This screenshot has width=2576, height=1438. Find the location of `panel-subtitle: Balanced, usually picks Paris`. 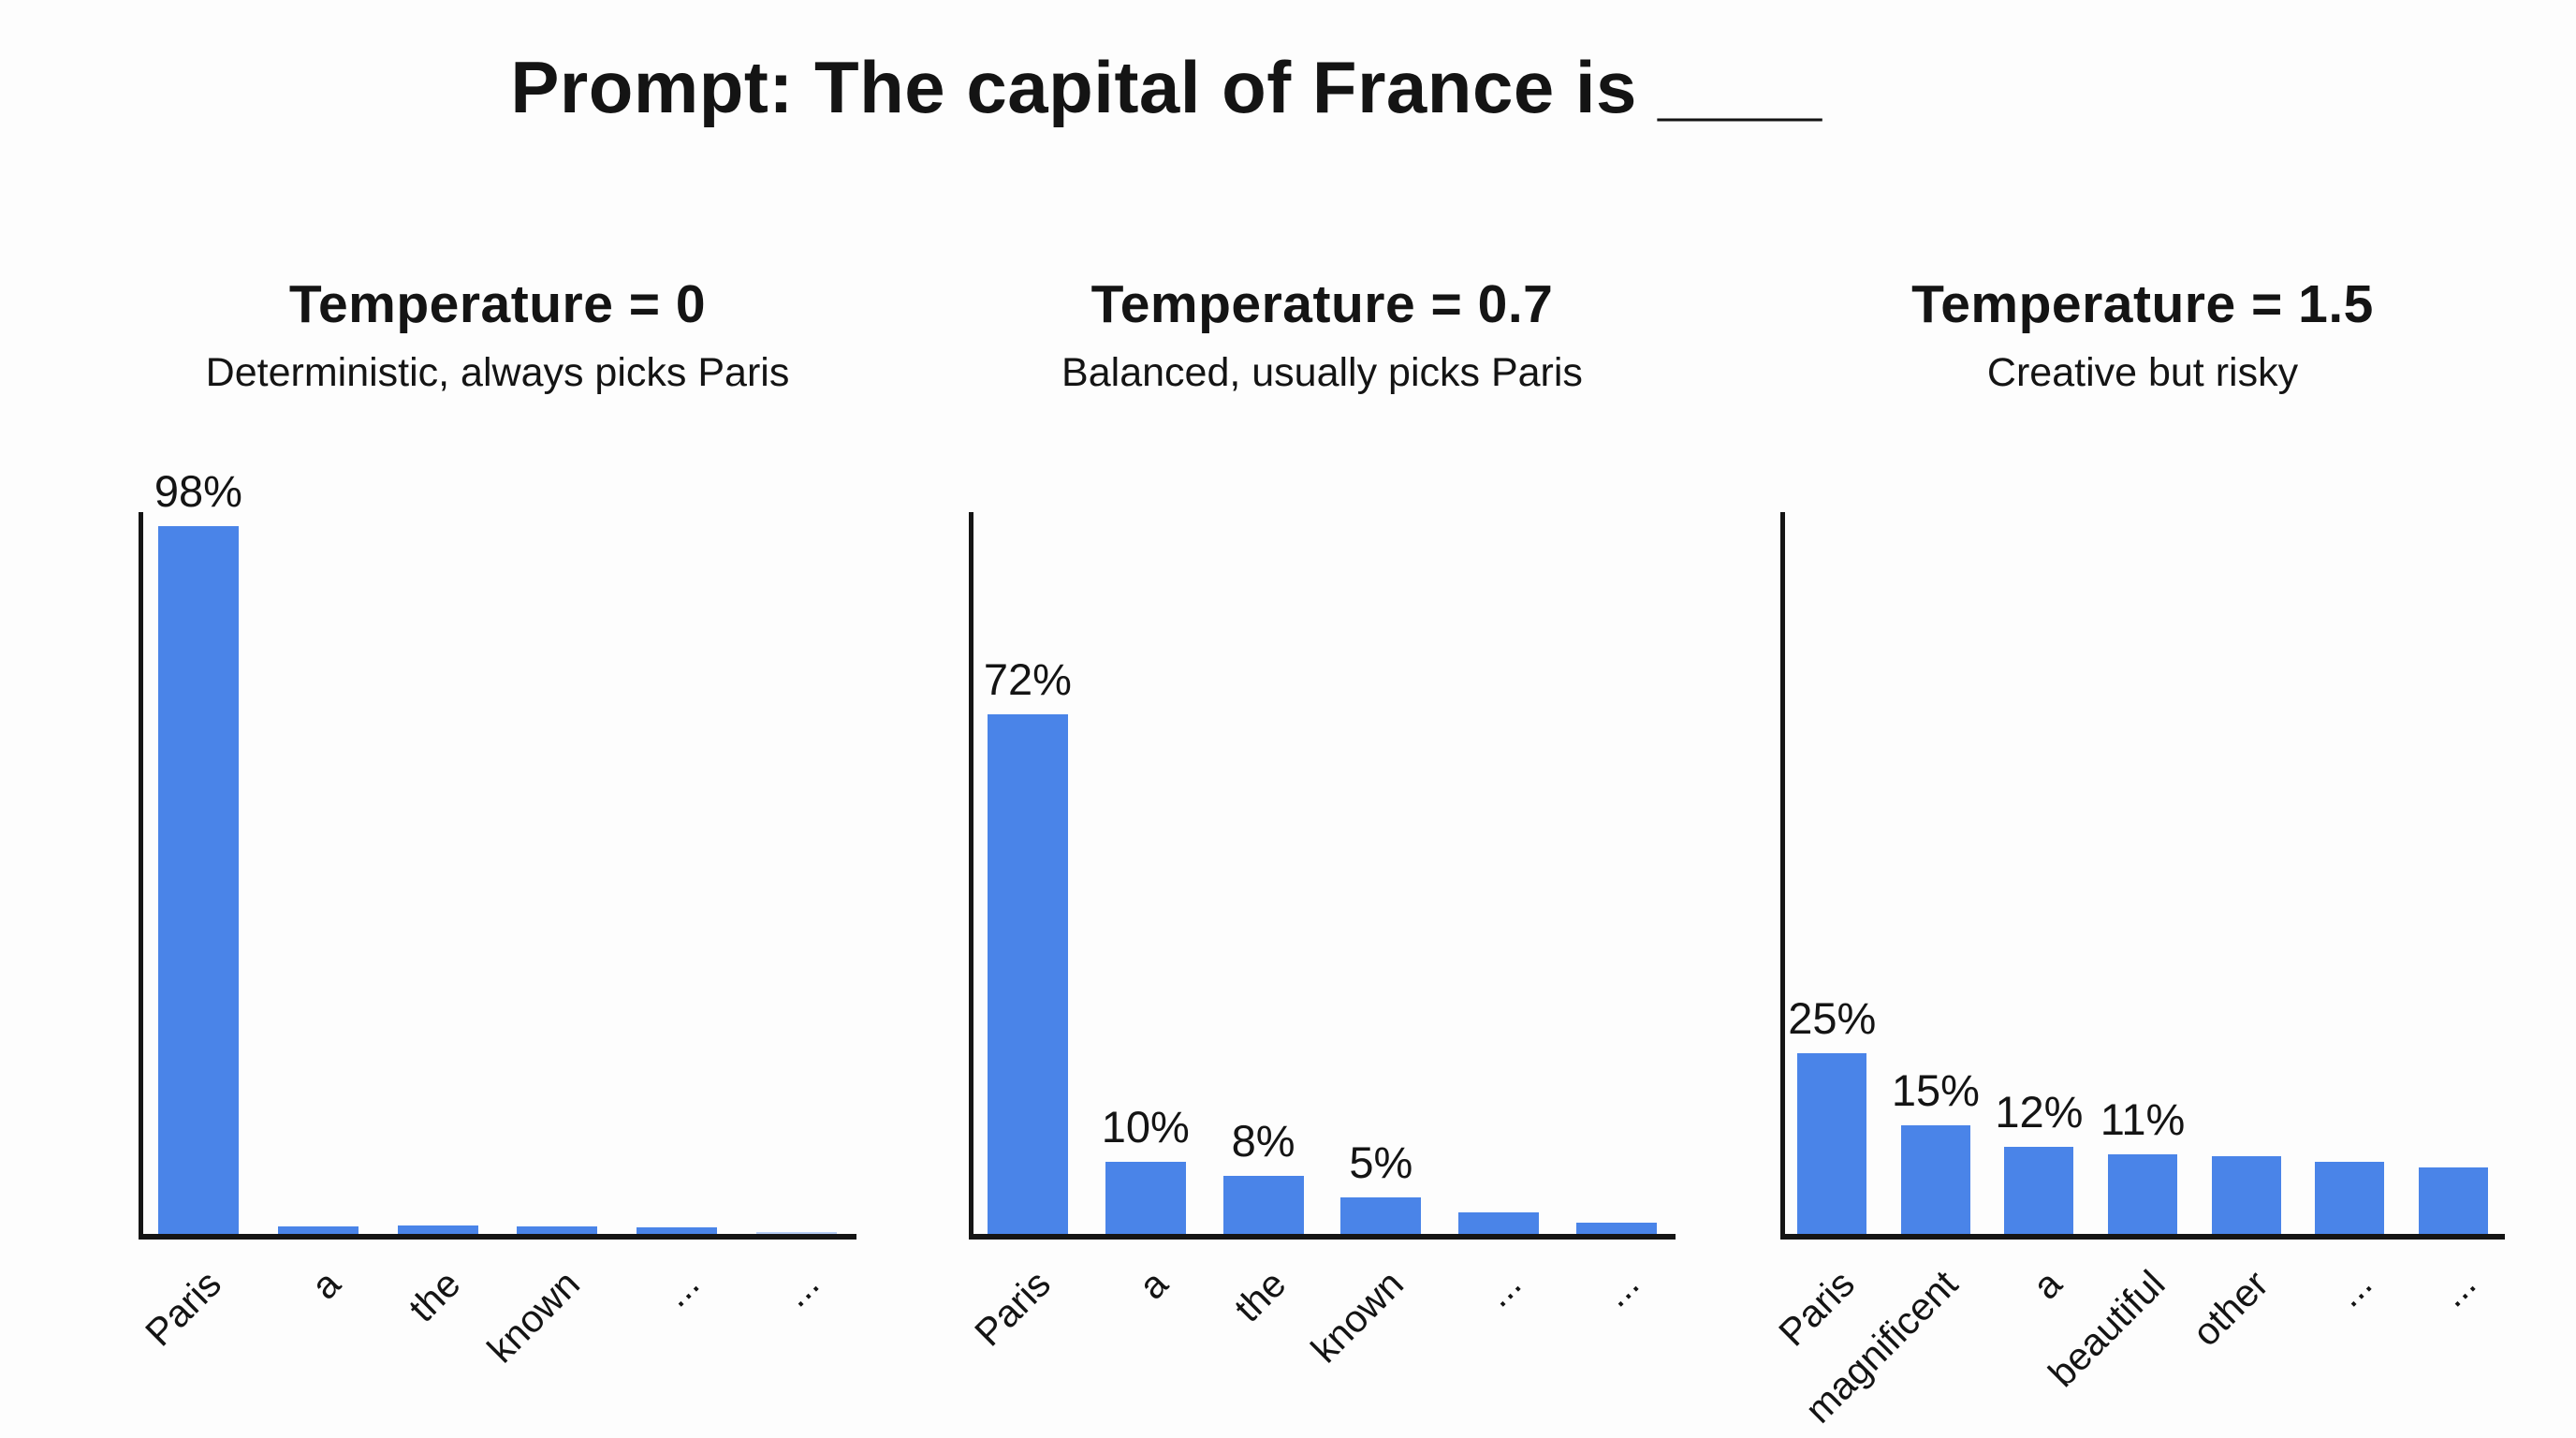

panel-subtitle: Balanced, usually picks Paris is located at coordinates (1322, 372).